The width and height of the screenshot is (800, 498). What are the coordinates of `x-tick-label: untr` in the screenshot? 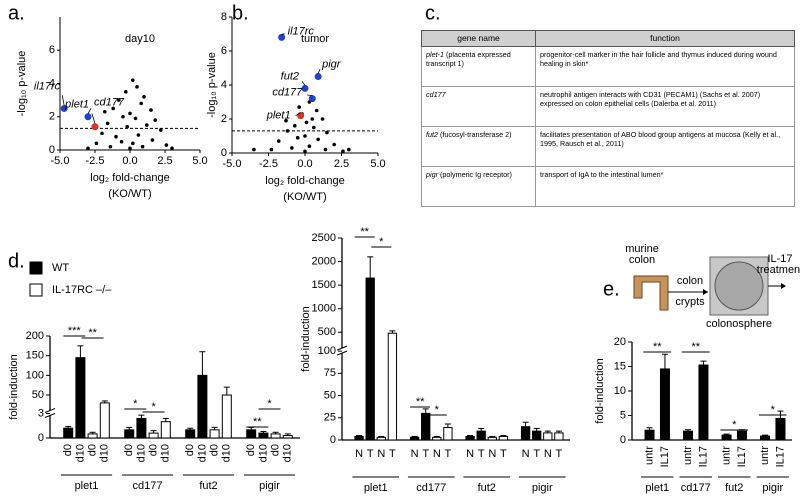 It's located at (688, 455).